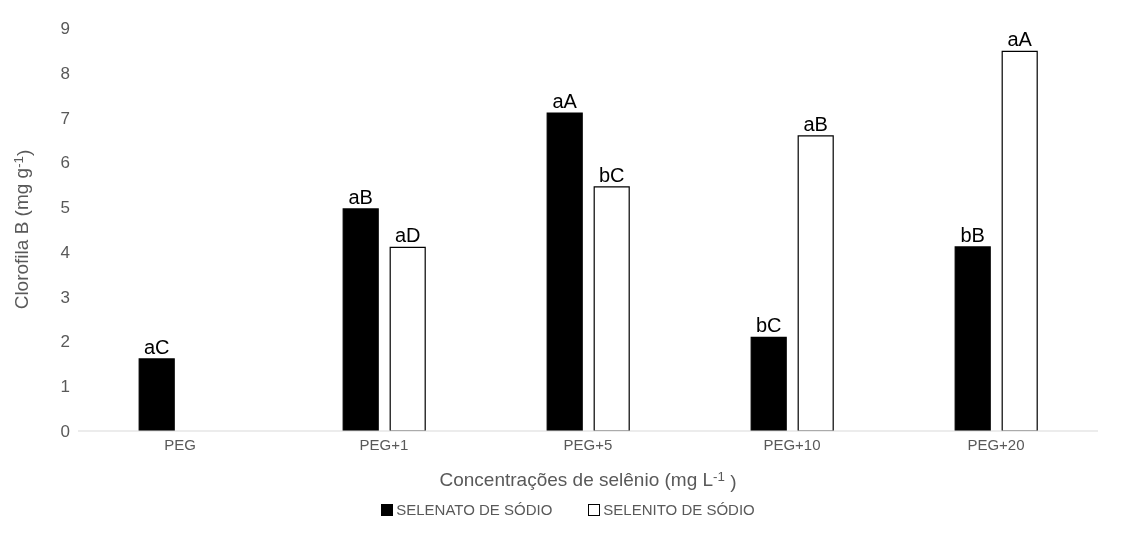  Describe the element at coordinates (180, 444) in the screenshot. I see `x-tick-label: PEG` at that location.